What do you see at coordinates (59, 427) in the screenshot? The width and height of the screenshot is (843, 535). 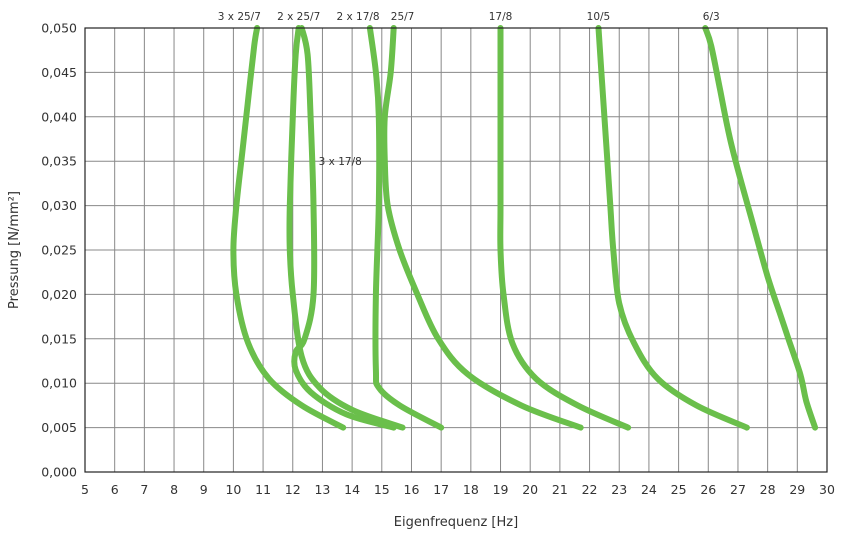 I see `y-tick-label: 0,005` at bounding box center [59, 427].